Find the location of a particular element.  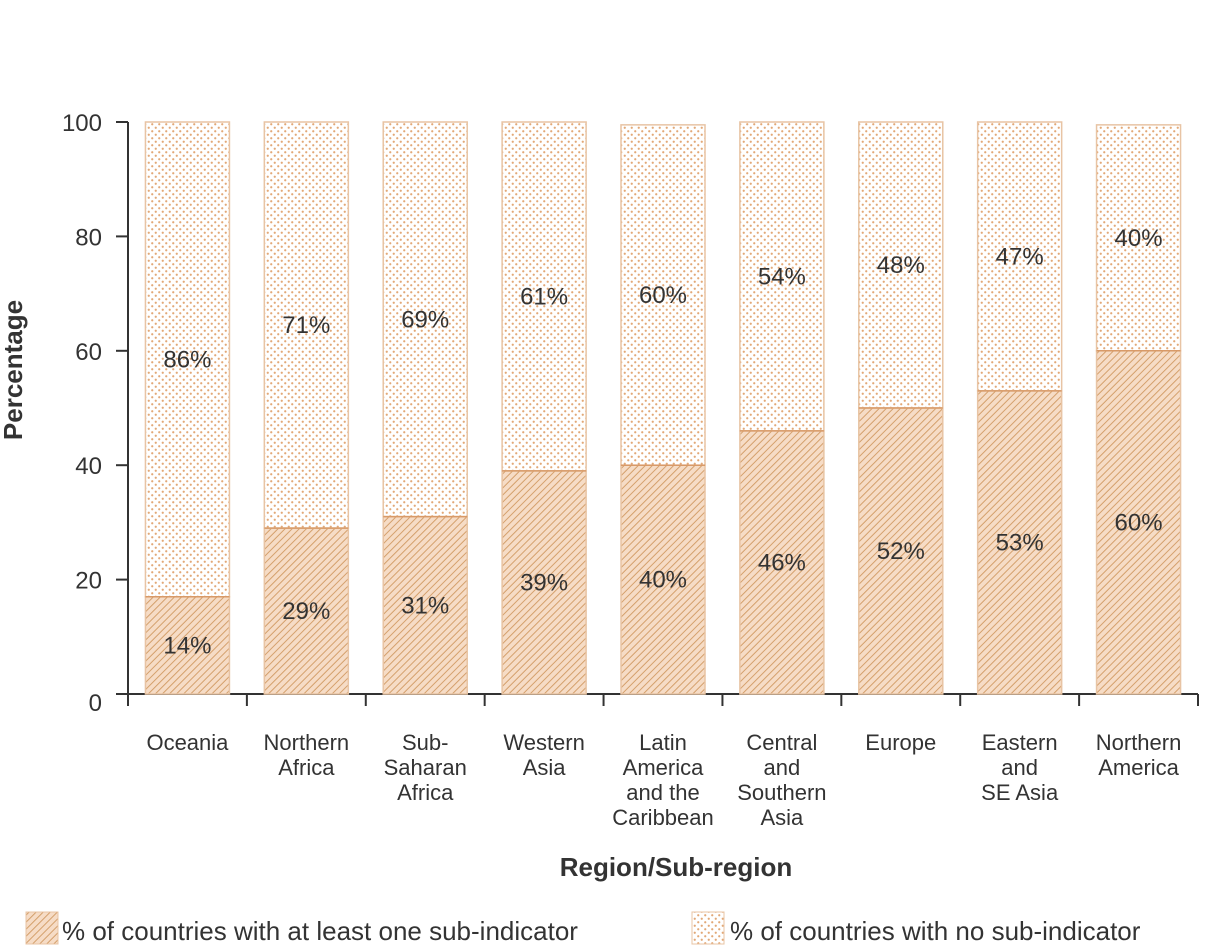

x-category-label-line: Europe is located at coordinates (900, 742).